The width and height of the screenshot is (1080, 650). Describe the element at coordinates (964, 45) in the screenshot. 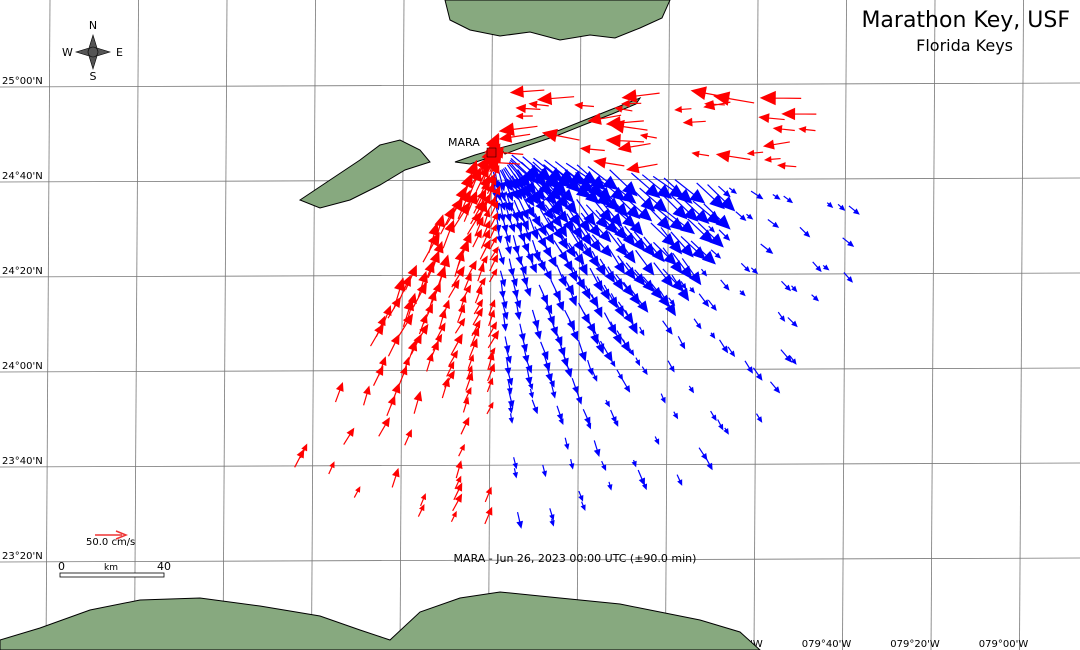

I see `subtitle: Florida Keys` at that location.